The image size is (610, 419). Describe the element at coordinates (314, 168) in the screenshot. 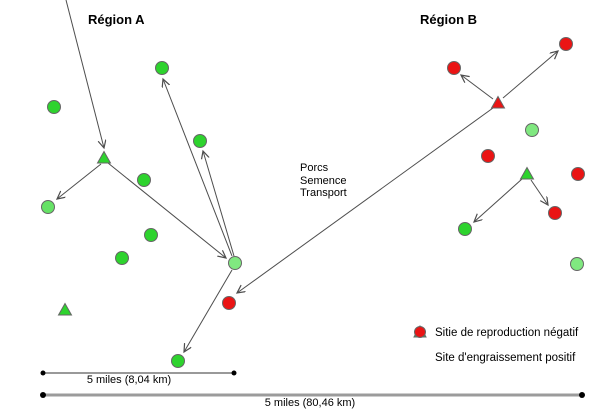

I see `transport-label-line: Porcs` at that location.